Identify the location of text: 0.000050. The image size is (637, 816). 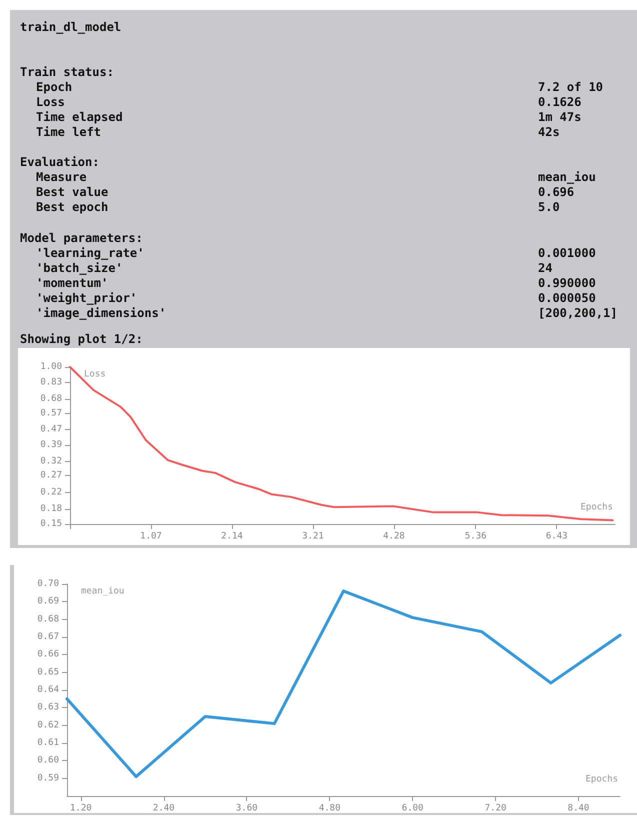
(567, 298).